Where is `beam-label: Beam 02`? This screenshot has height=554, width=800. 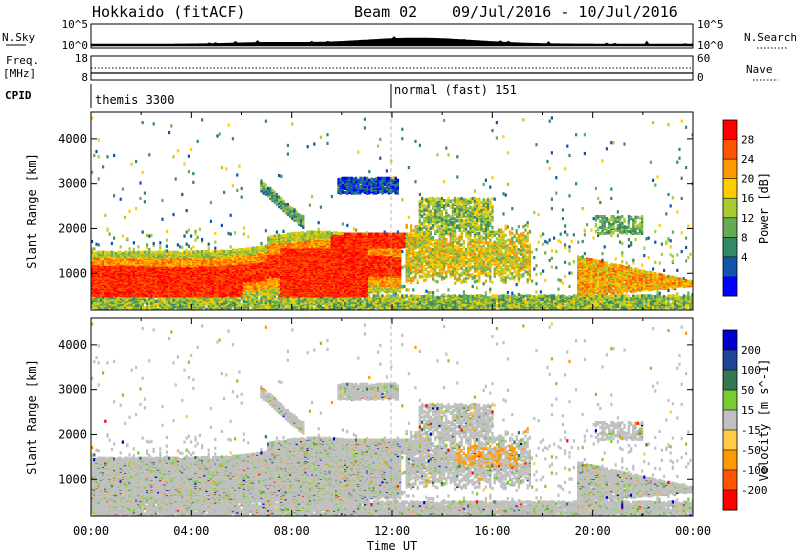 beam-label: Beam 02 is located at coordinates (385, 12).